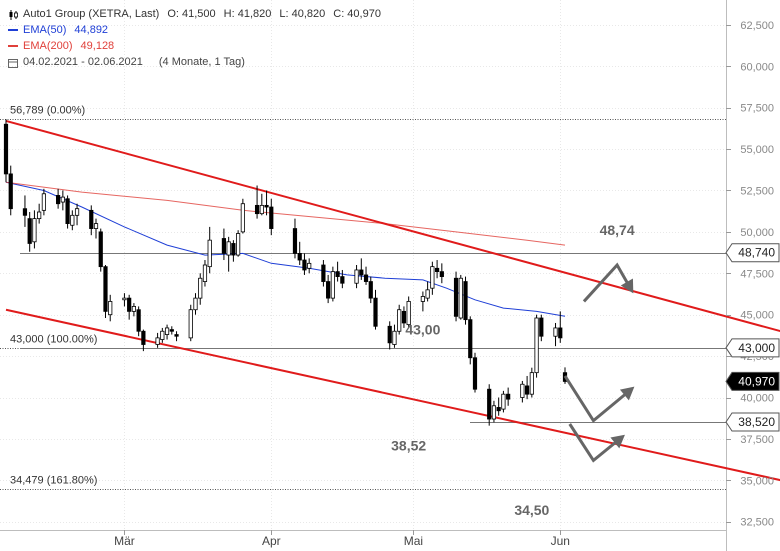 The height and width of the screenshot is (551, 780). Describe the element at coordinates (201, 62) in the screenshot. I see `period-text: (4 Monate, 1 Tag)` at that location.